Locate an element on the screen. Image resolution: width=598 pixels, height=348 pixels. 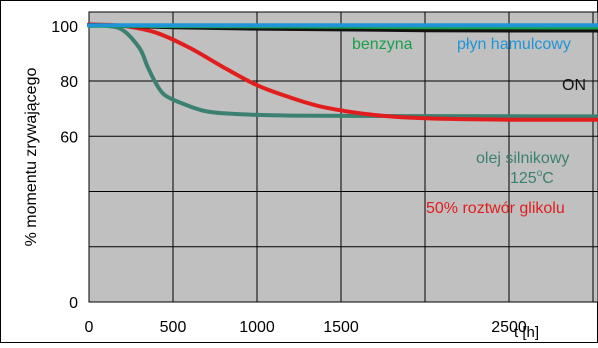
annotation-olej-silnikowy: olej silnikowy is located at coordinates (522, 158).